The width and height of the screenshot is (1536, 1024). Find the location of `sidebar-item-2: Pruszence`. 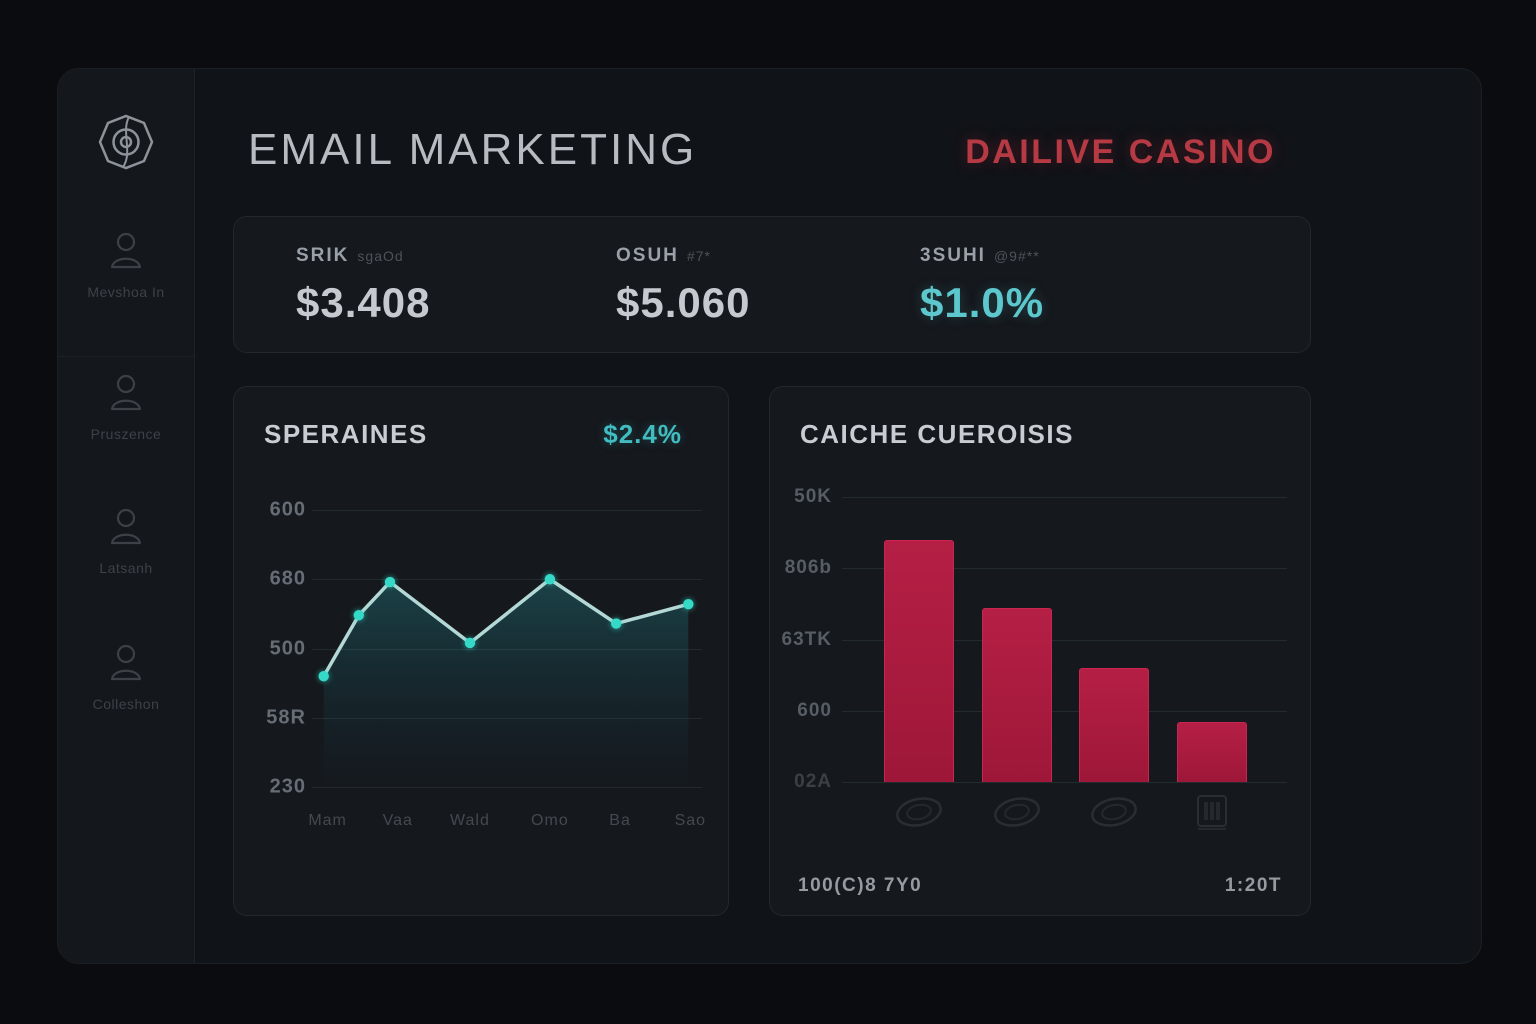

sidebar-item-2: Pruszence is located at coordinates (126, 406).